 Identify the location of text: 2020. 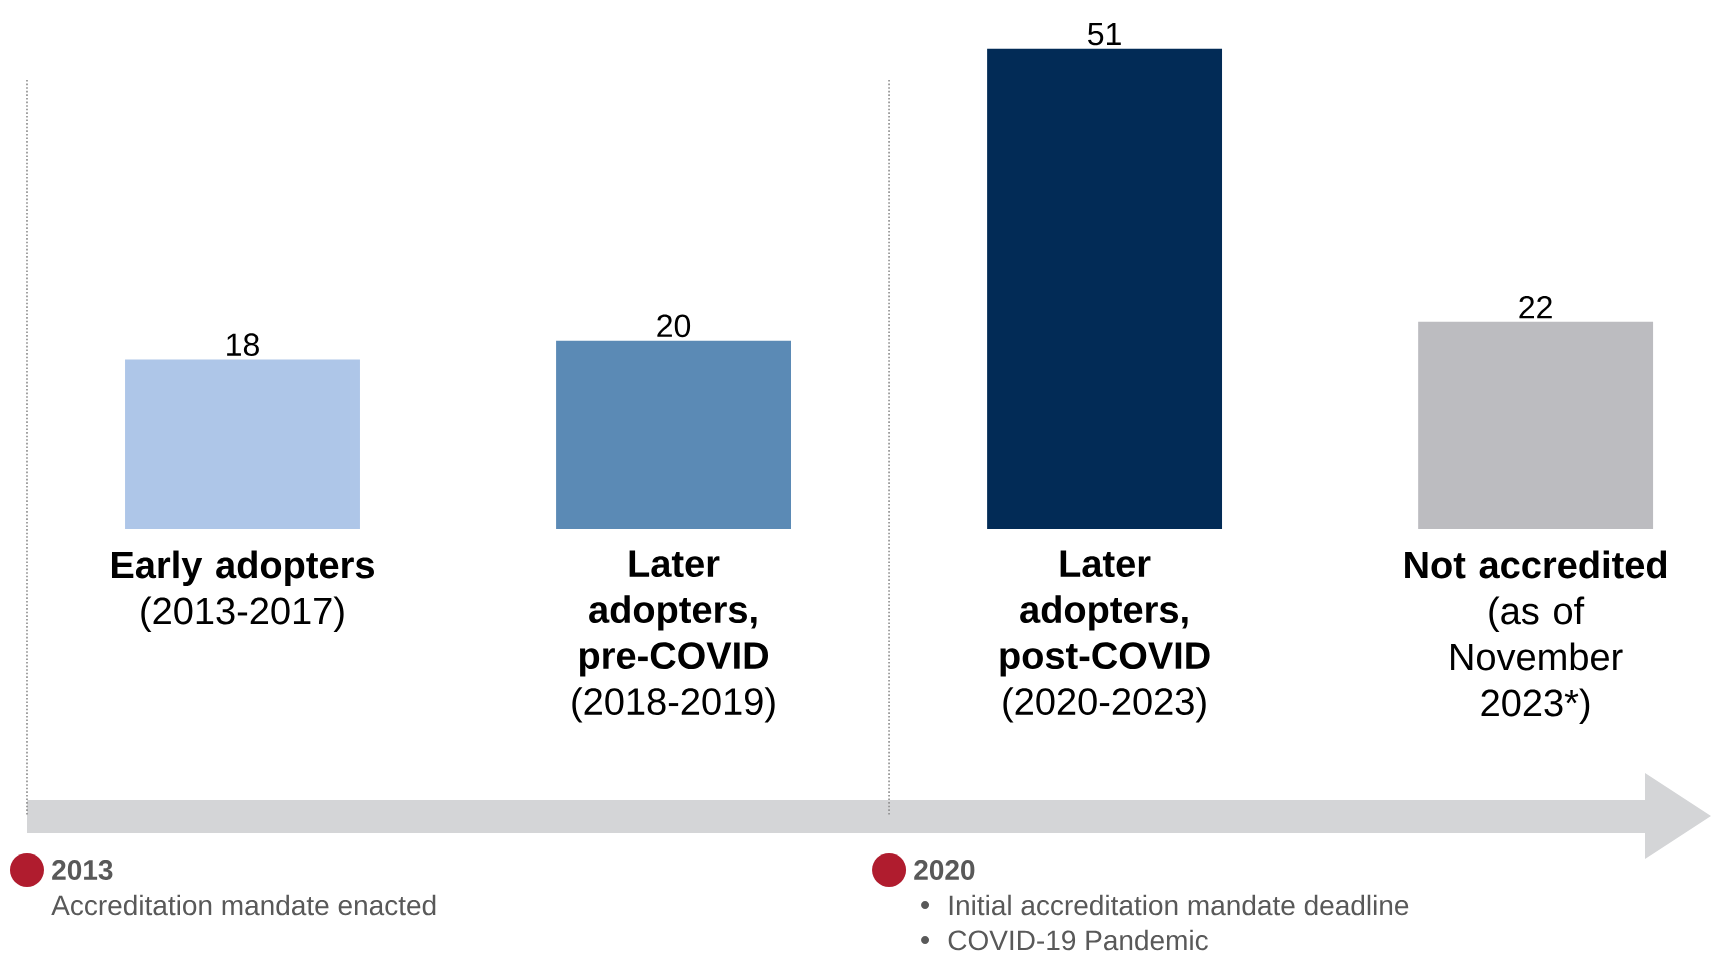
(944, 870).